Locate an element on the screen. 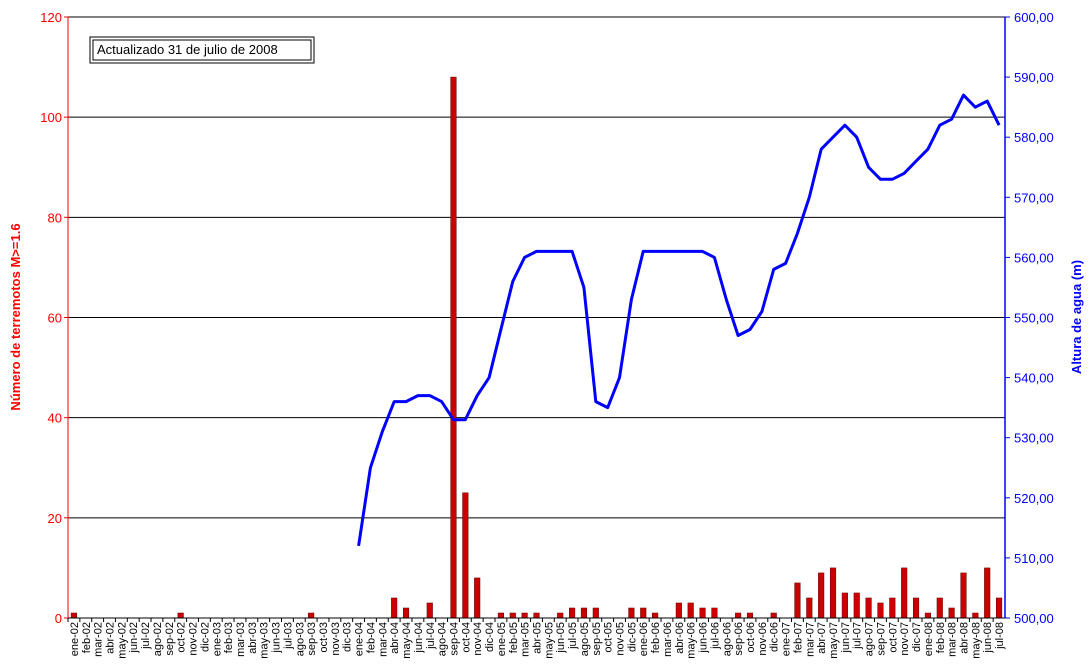  y2-tick-label: 540,00 is located at coordinates (1034, 378).